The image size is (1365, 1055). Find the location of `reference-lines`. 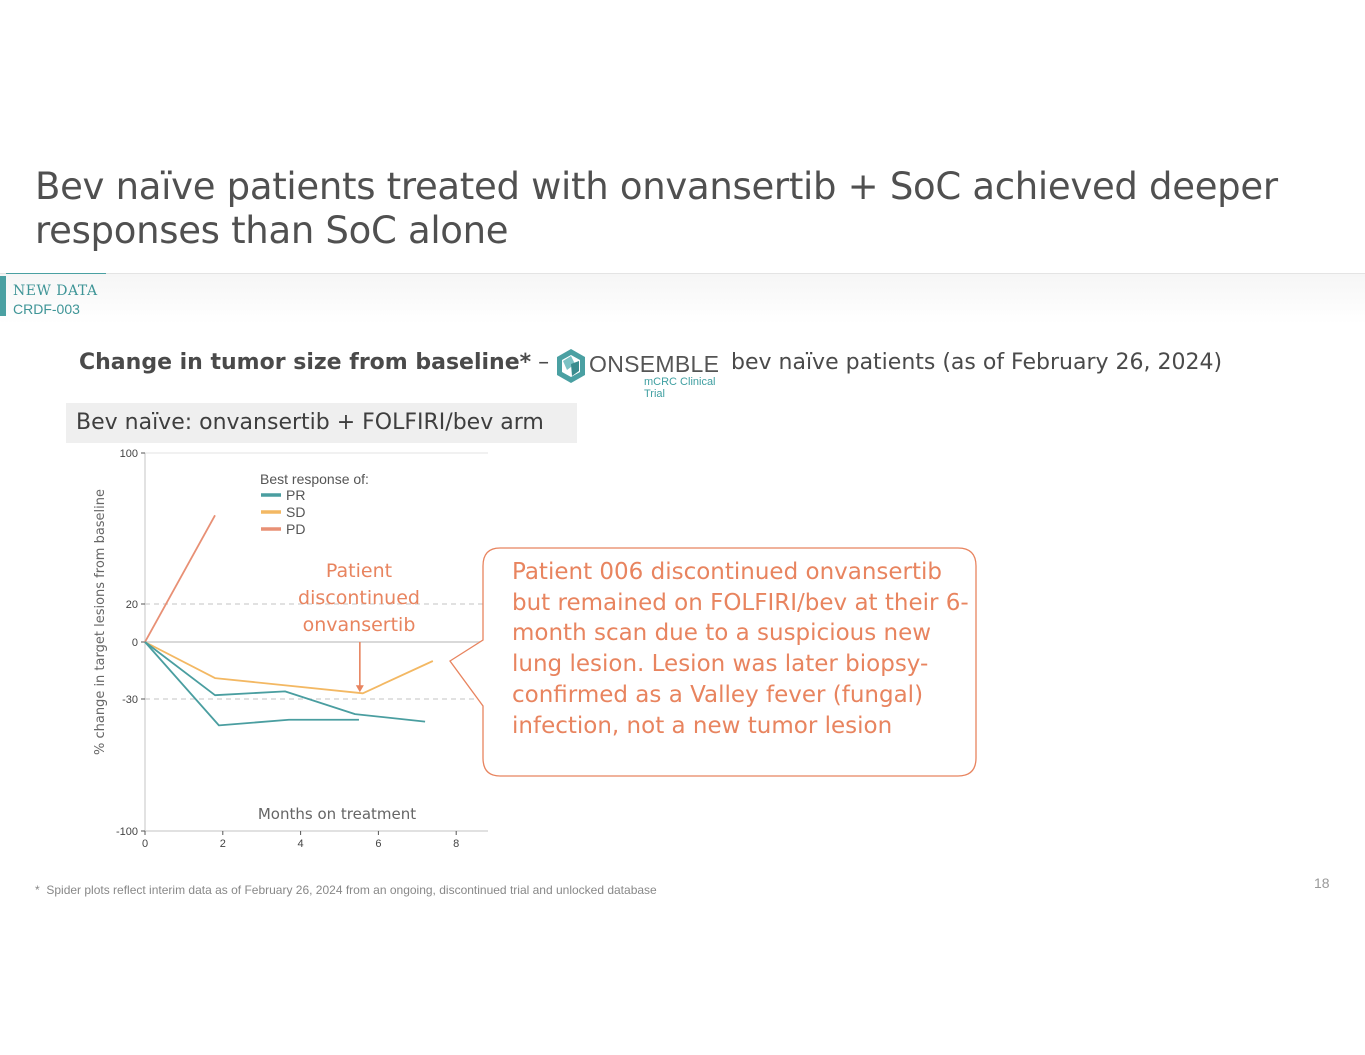

reference-lines is located at coordinates (316, 576).